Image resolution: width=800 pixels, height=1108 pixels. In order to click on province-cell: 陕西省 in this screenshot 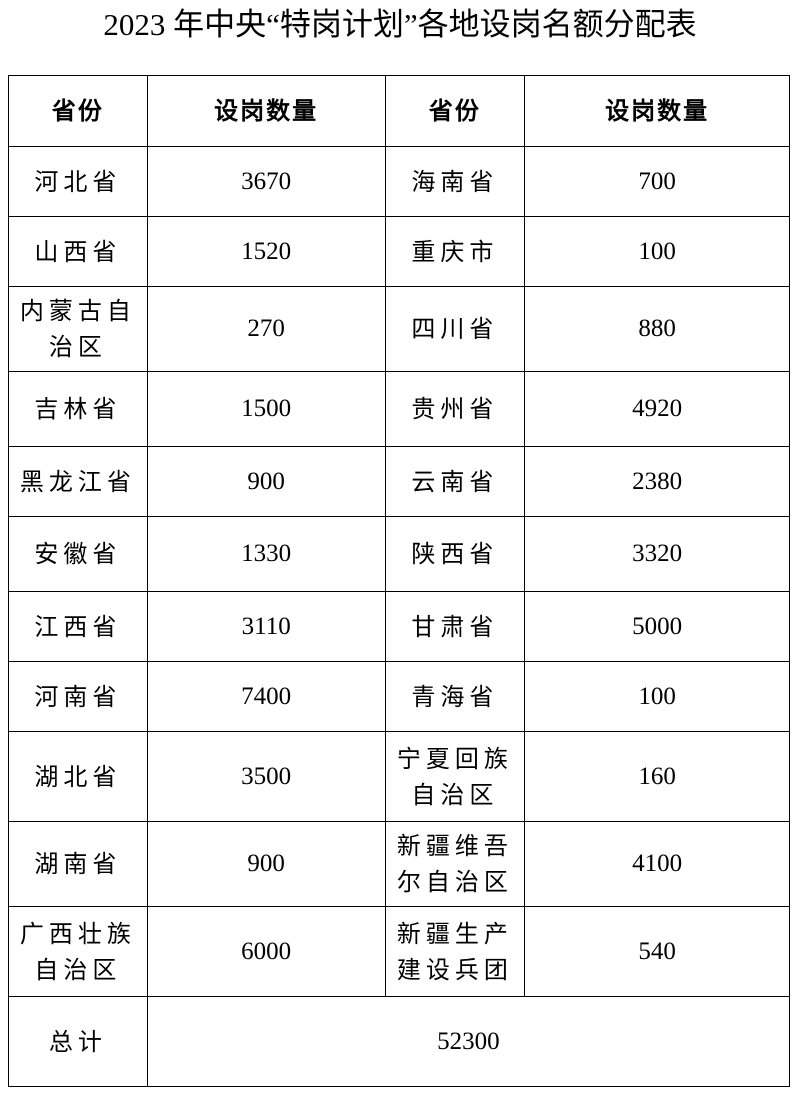, I will do `click(455, 554)`.